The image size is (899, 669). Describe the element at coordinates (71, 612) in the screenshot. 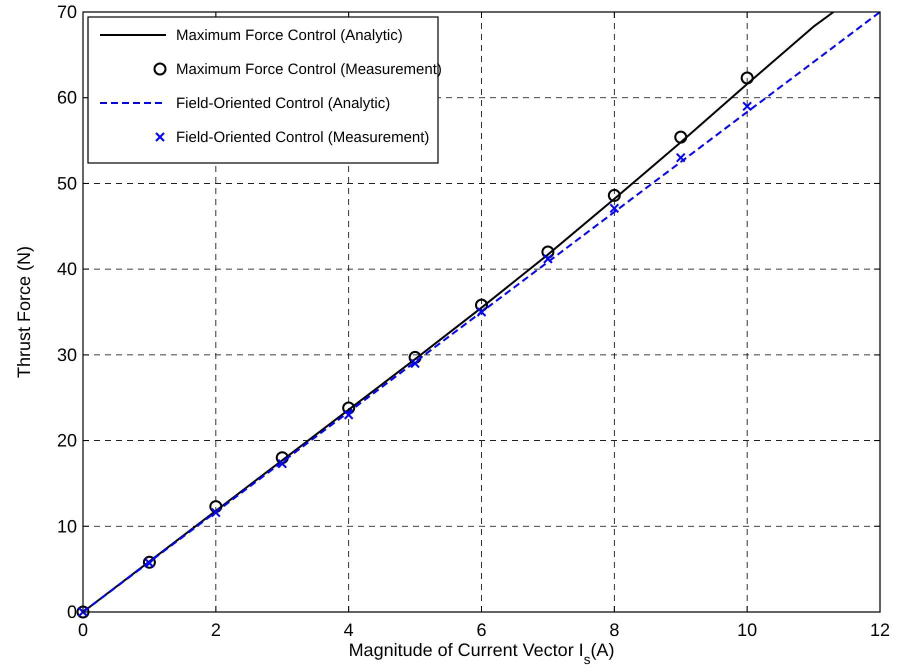

I see `y-tick-label: 0` at that location.